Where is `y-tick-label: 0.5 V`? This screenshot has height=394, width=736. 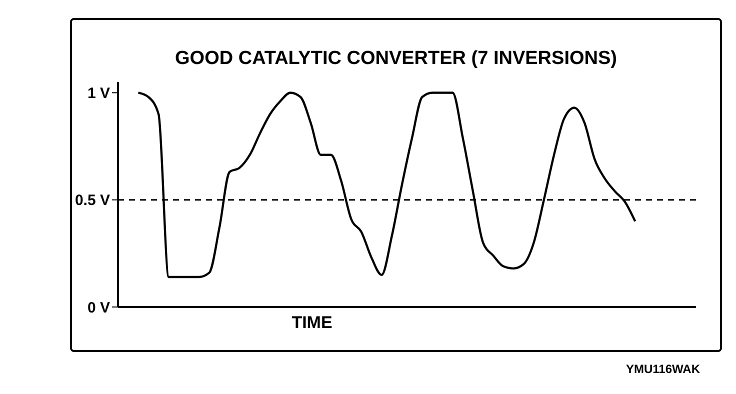
y-tick-label: 0.5 V is located at coordinates (92, 201).